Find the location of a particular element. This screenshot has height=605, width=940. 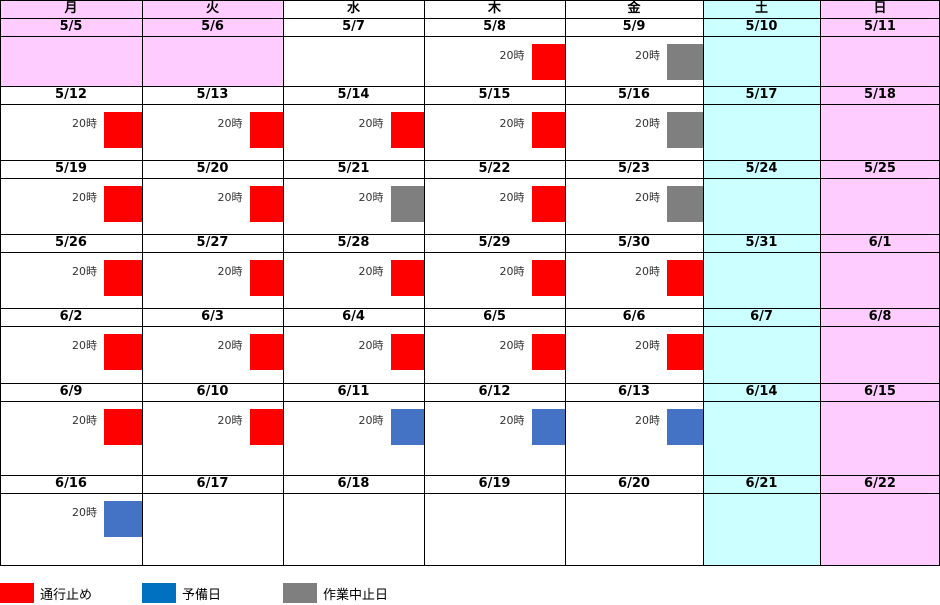

date-label: 6/1 is located at coordinates (880, 243).